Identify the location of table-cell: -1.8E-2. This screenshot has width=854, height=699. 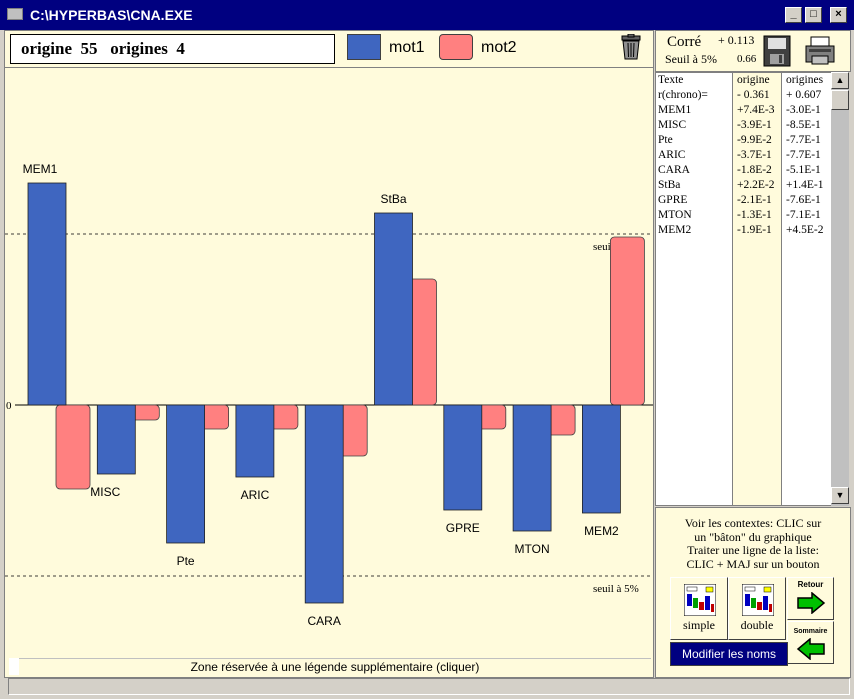
(754, 170).